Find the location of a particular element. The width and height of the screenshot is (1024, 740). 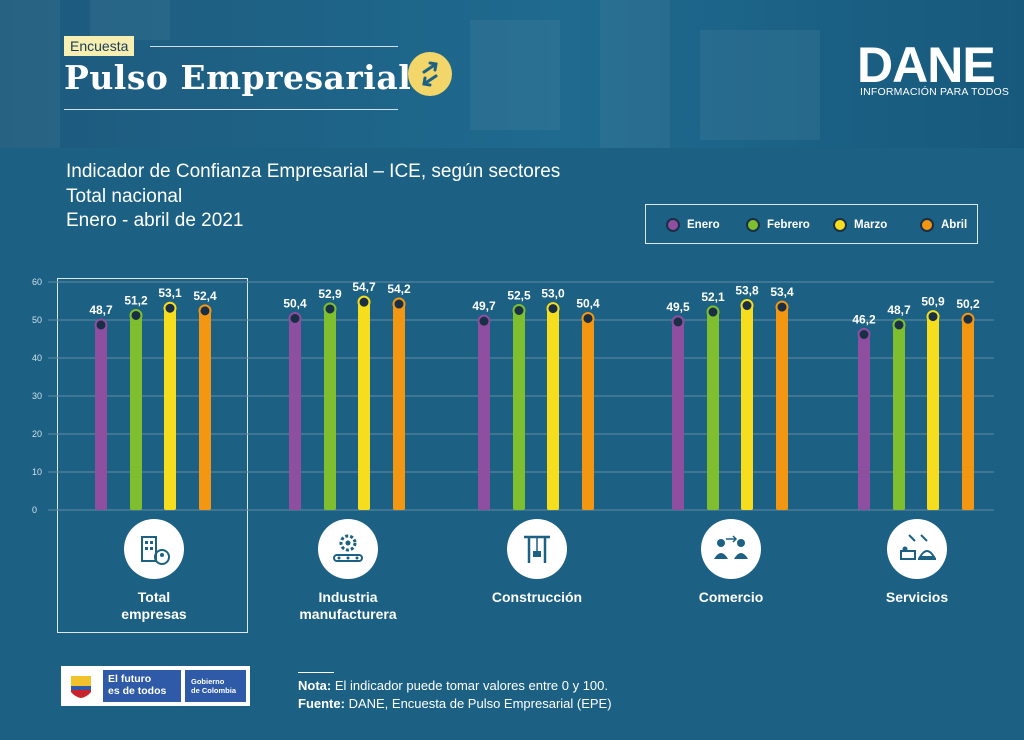

sector-label-line: Construcción is located at coordinates (537, 597).